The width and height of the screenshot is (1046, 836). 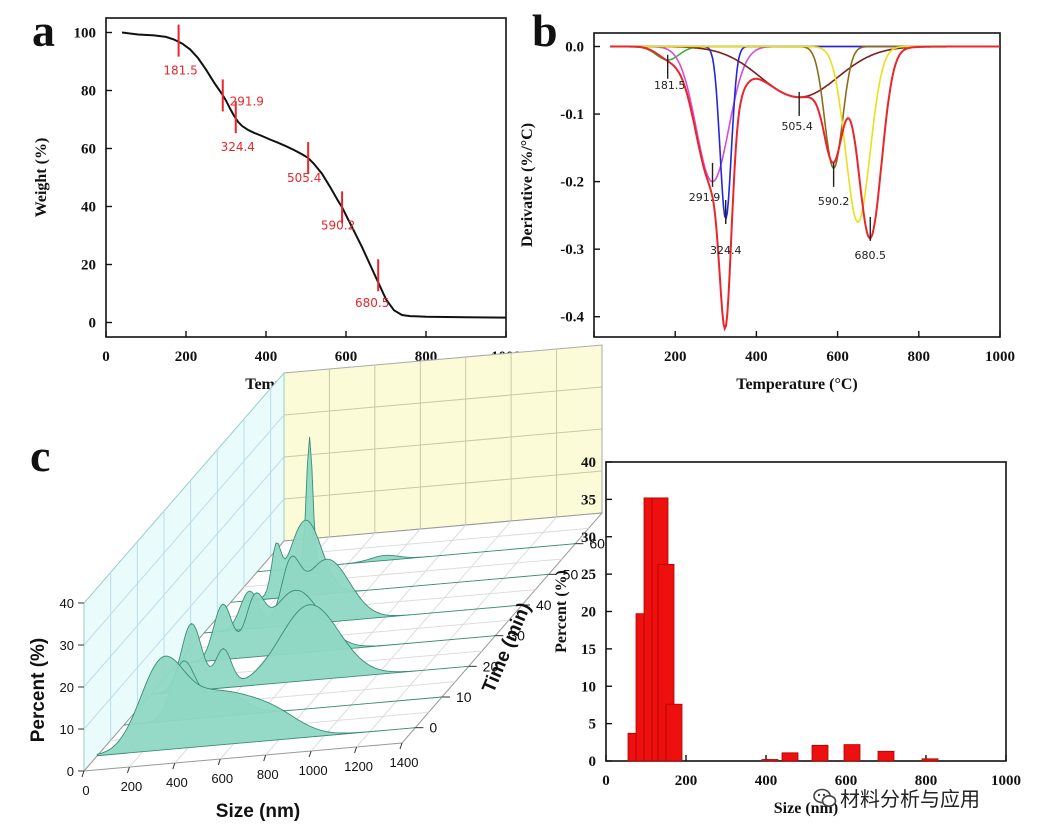 What do you see at coordinates (588, 575) in the screenshot?
I see `y-tick-label: 25` at bounding box center [588, 575].